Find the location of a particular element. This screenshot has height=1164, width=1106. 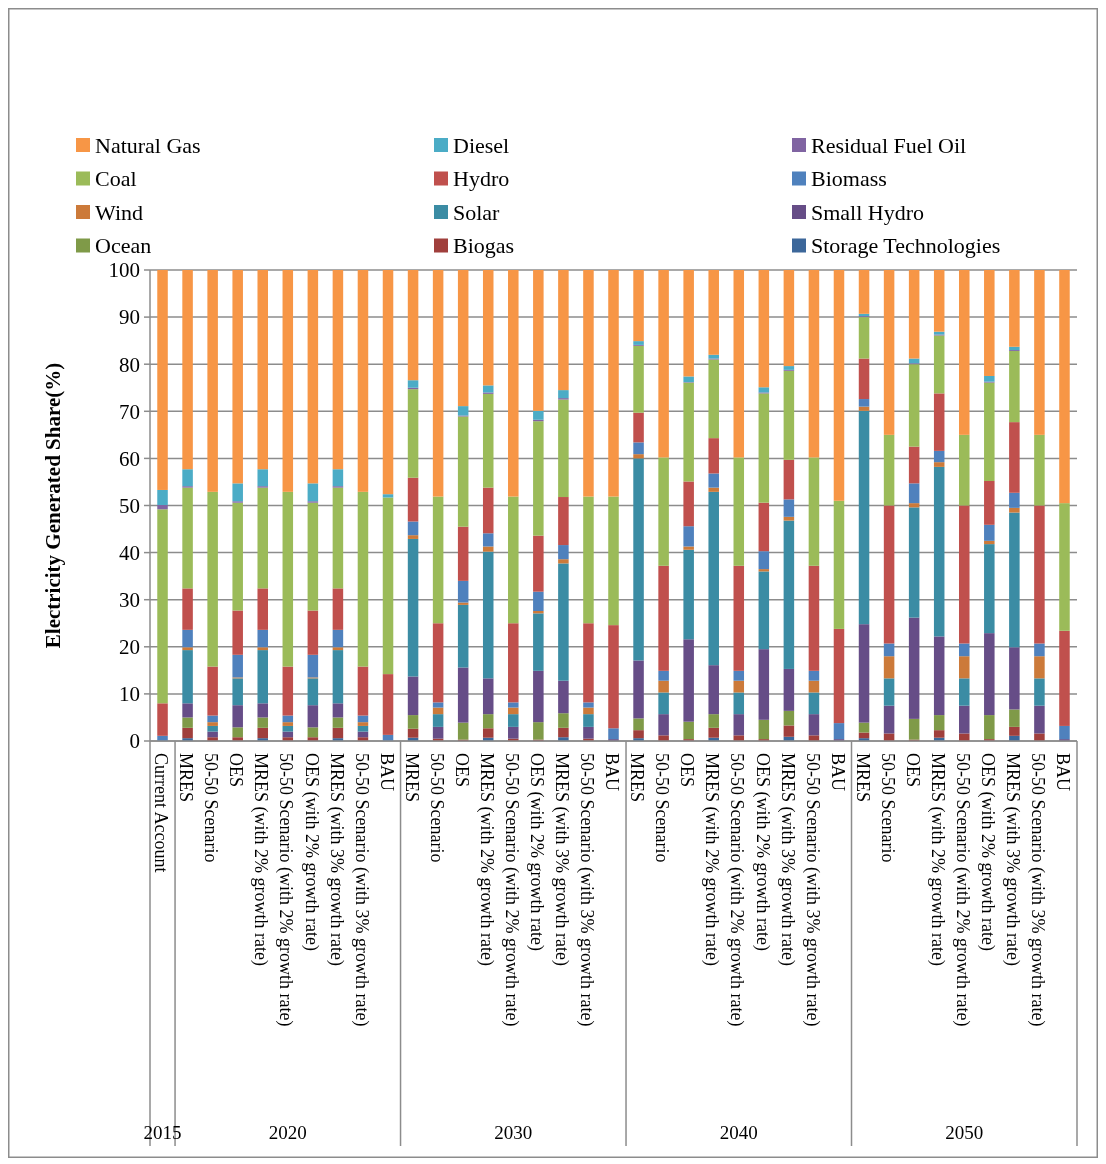

text: 2030 is located at coordinates (513, 1132).